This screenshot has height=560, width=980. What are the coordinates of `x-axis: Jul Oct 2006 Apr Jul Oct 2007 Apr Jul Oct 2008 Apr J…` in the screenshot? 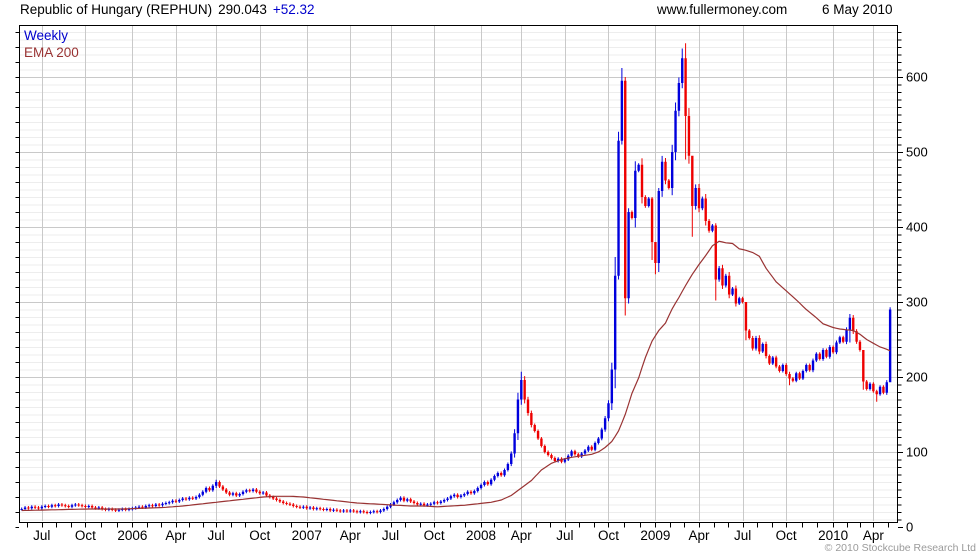 It's located at (458, 533).